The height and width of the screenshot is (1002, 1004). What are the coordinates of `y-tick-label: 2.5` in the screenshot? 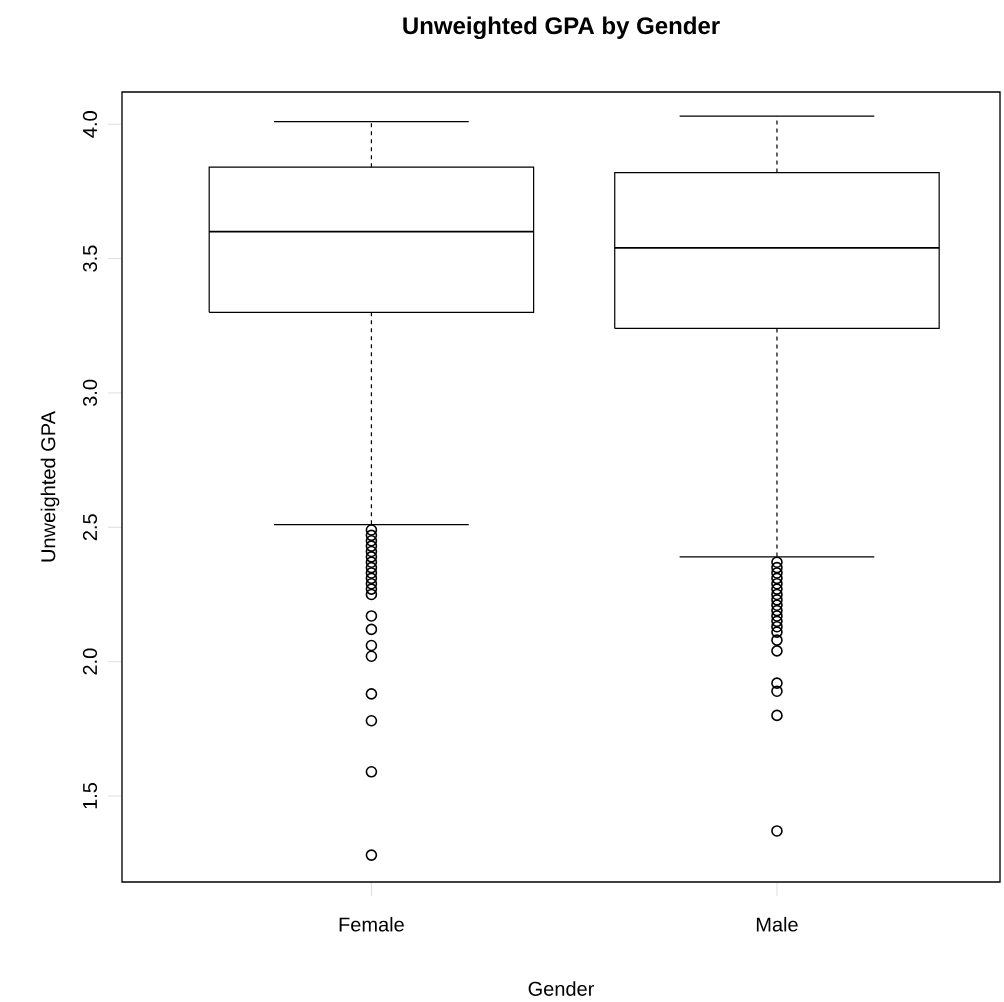 It's located at (90, 527).